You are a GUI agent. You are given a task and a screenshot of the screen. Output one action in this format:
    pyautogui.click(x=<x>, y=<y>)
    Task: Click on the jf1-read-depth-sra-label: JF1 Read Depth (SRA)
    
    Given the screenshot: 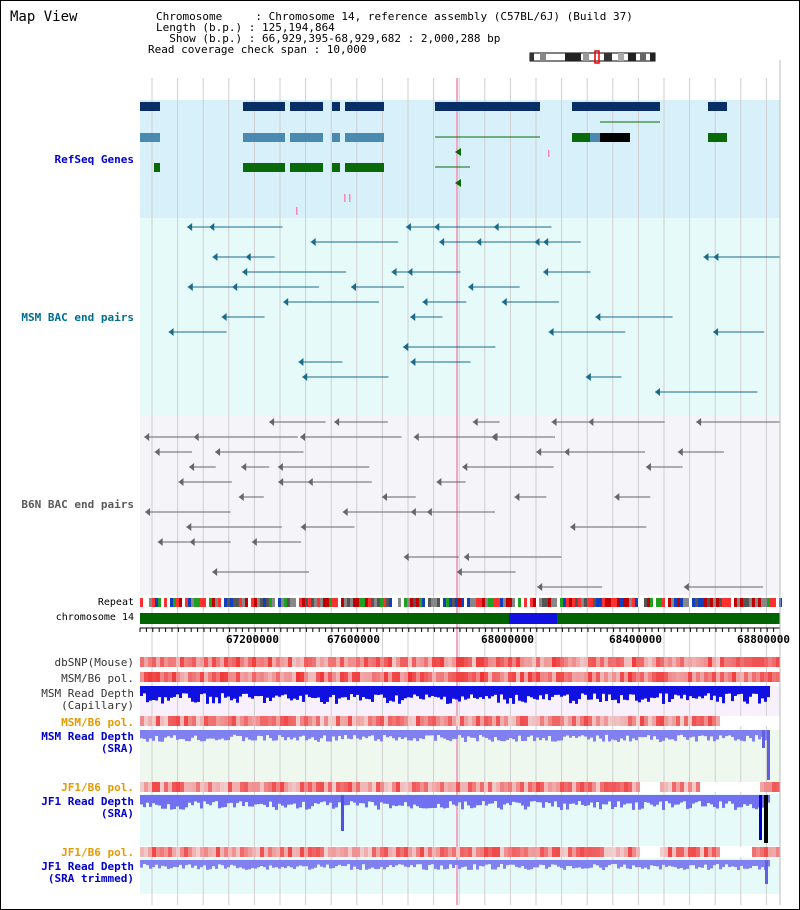 What is the action you would take?
    pyautogui.click(x=87, y=807)
    